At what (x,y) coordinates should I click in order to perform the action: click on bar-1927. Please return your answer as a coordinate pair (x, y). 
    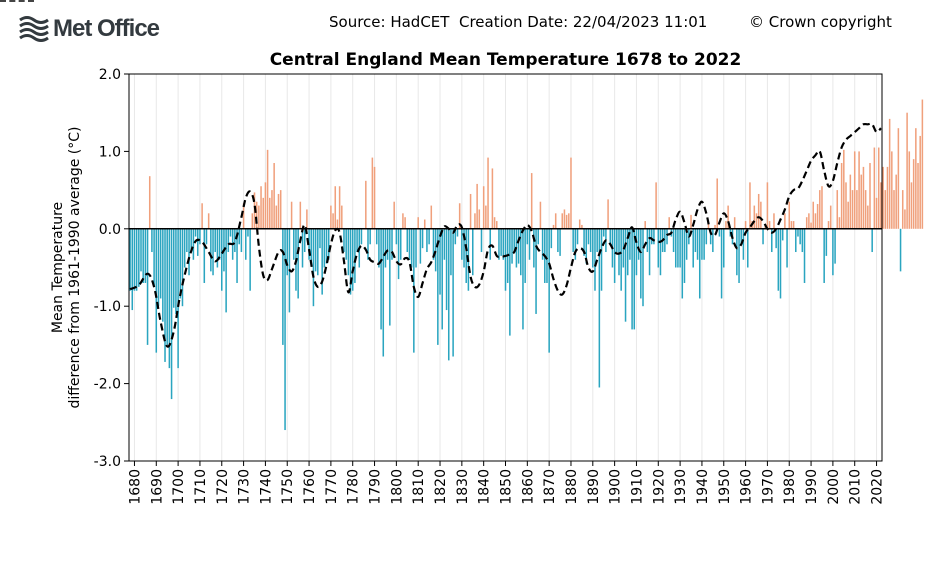
    Looking at the image, I should click on (673, 240).